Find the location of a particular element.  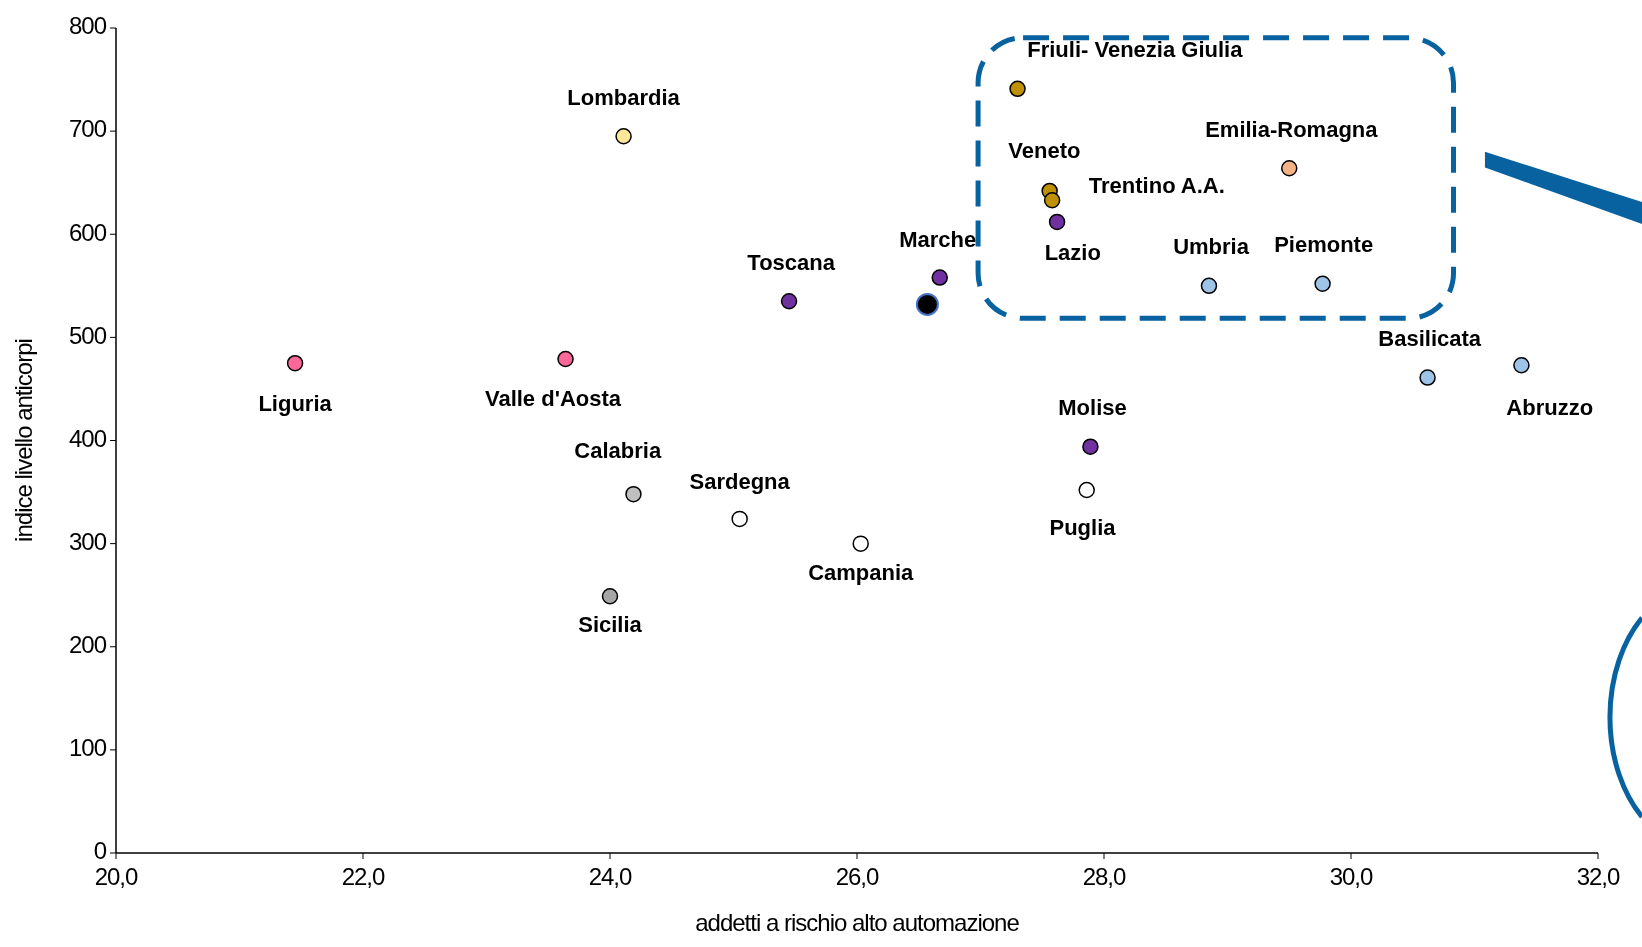

series-label: Calabria is located at coordinates (618, 451).